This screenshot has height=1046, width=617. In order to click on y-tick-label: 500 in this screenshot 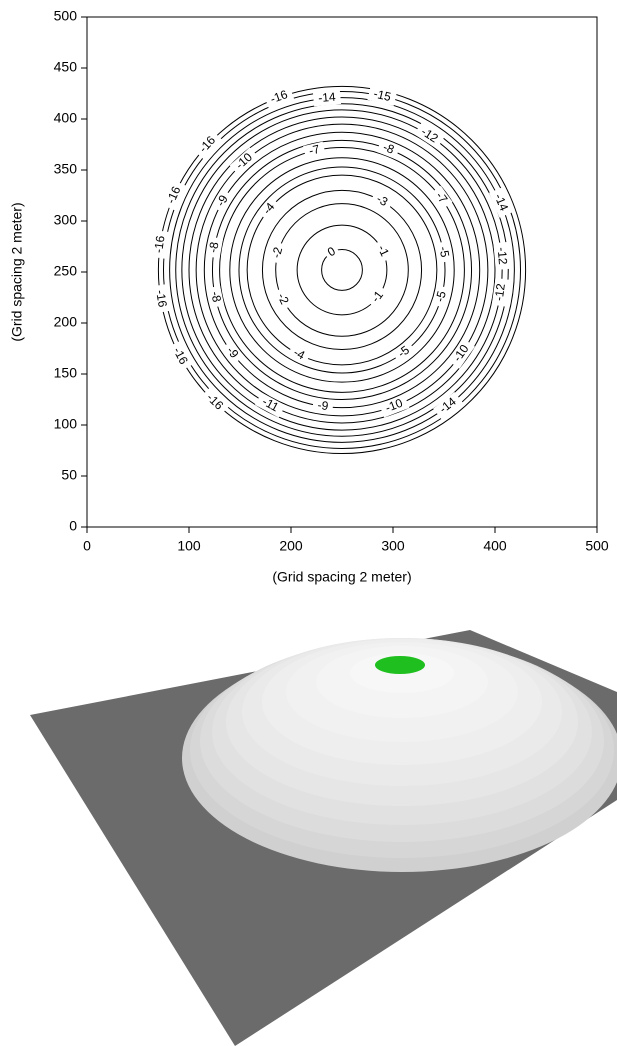, I will do `click(66, 16)`.